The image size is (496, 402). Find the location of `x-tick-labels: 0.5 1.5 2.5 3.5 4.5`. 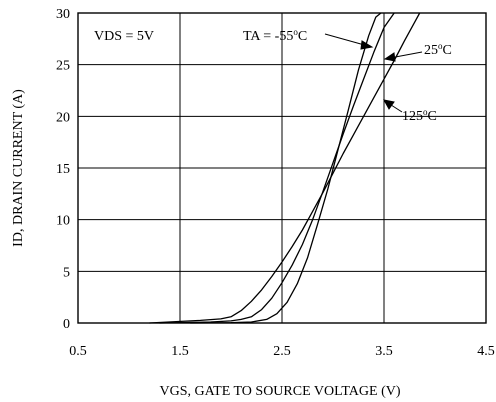

x-tick-labels: 0.5 1.5 2.5 3.5 4.5 is located at coordinates (282, 351).